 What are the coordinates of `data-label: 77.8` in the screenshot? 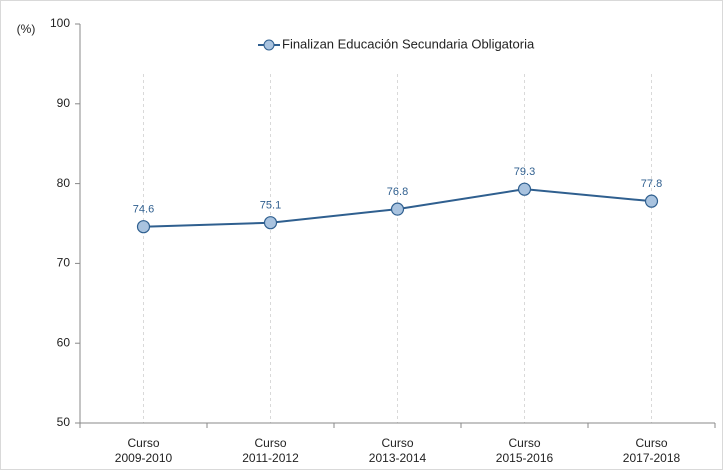 It's located at (651, 184).